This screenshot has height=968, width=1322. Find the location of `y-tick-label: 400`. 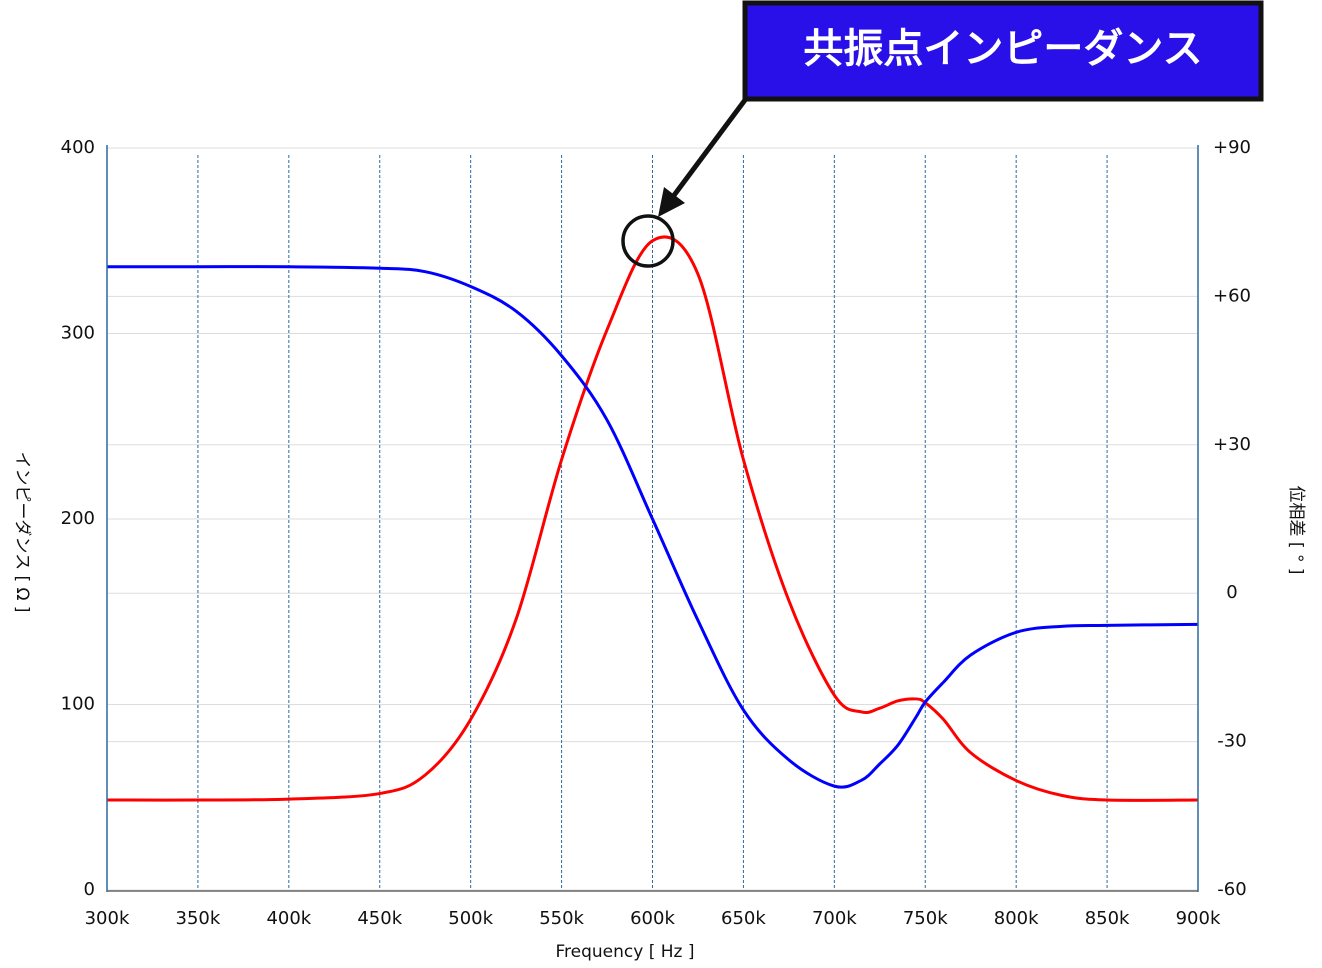

y-tick-label: 400 is located at coordinates (78, 147).